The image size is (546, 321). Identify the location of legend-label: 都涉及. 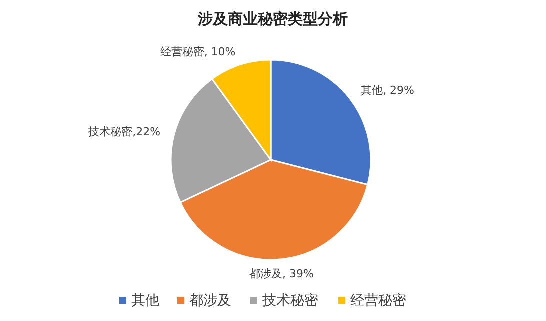
(211, 301).